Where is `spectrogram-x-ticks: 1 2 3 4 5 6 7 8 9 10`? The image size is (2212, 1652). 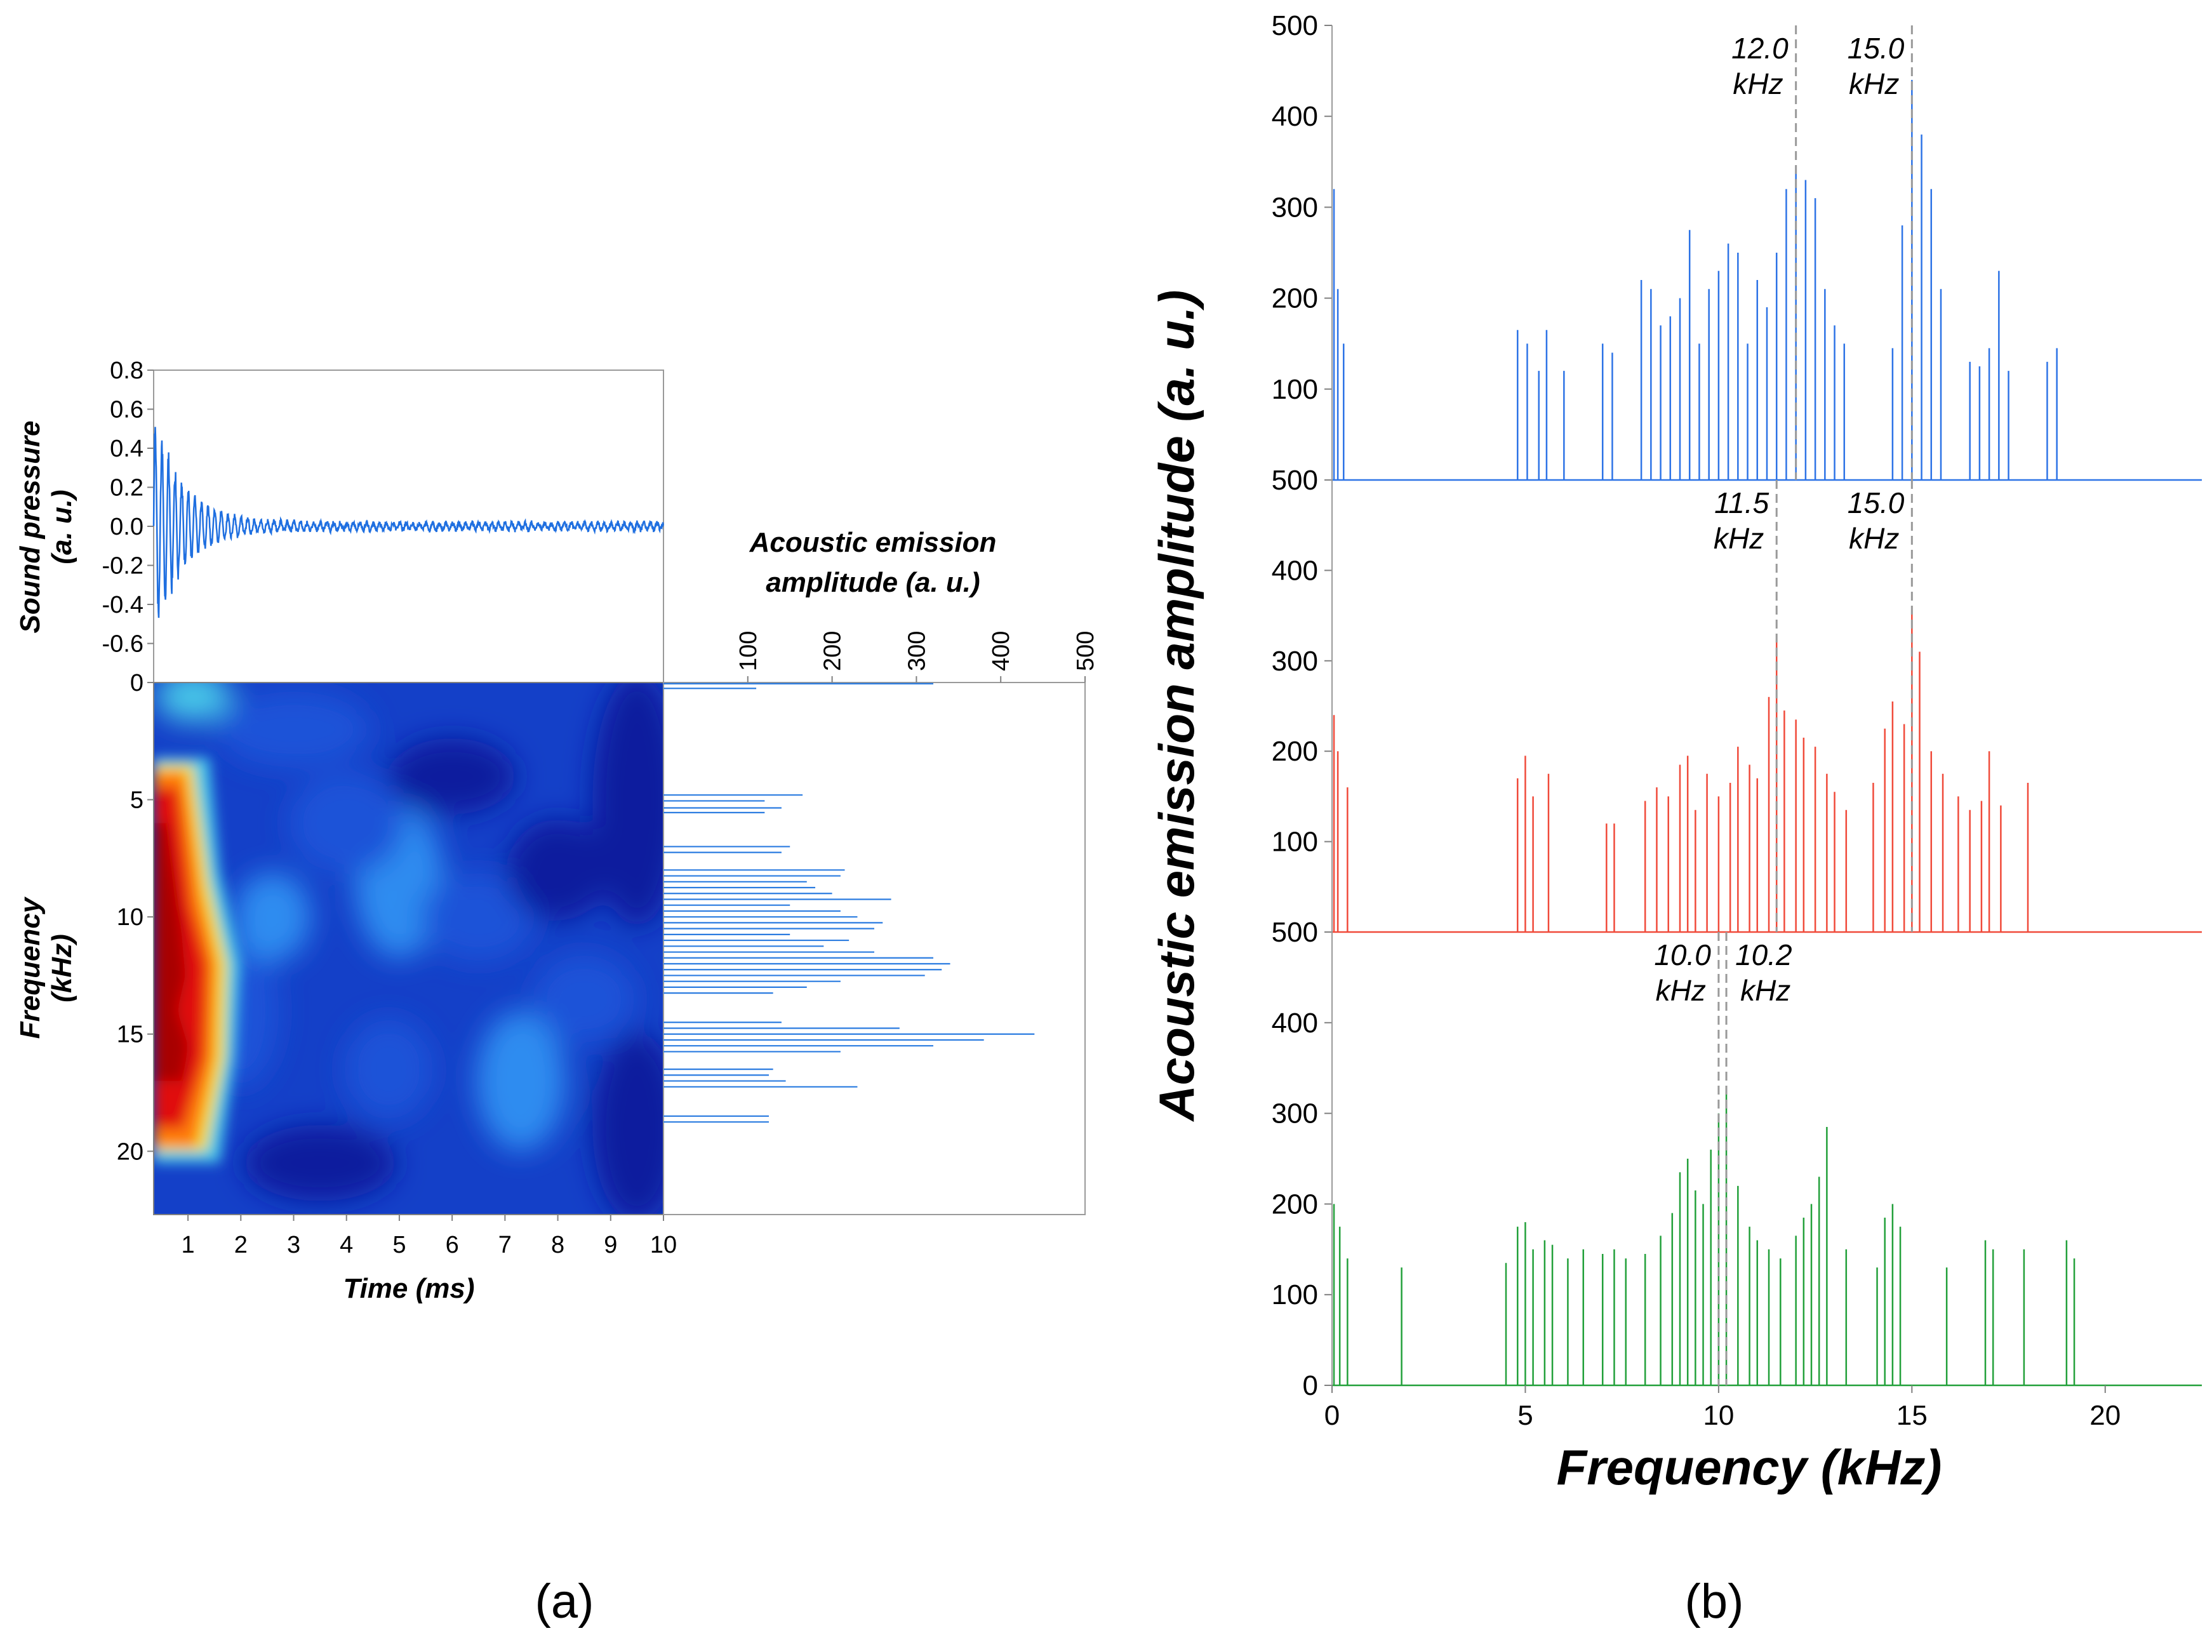
spectrogram-x-ticks: 1 2 3 4 5 6 7 8 9 10 is located at coordinates (429, 1236).